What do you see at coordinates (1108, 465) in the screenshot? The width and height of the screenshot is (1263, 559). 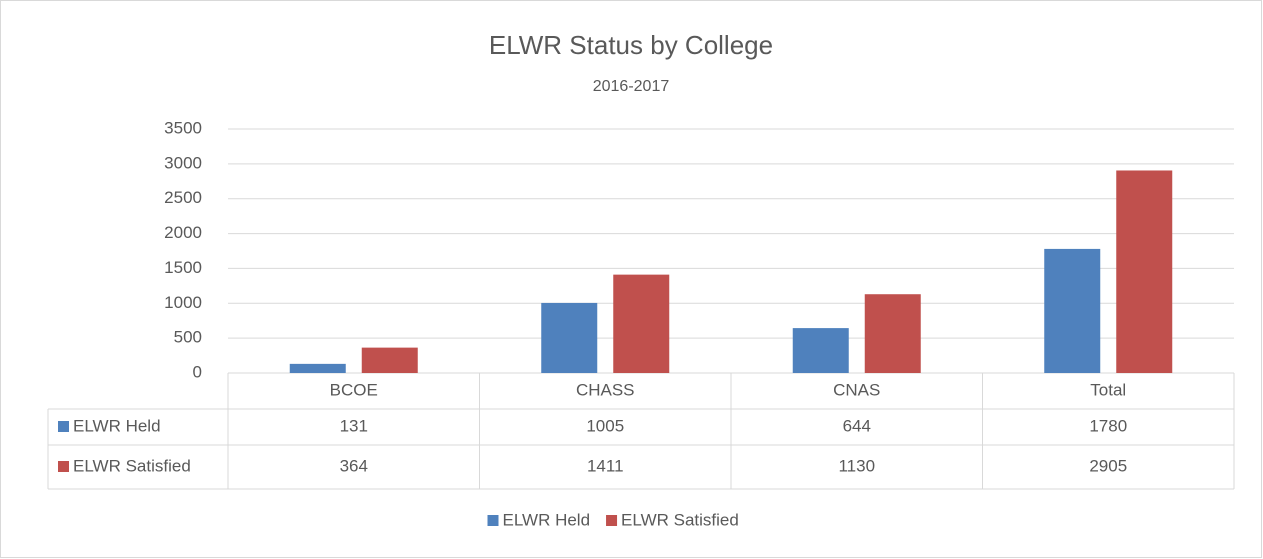 I see `table-value: 2905` at bounding box center [1108, 465].